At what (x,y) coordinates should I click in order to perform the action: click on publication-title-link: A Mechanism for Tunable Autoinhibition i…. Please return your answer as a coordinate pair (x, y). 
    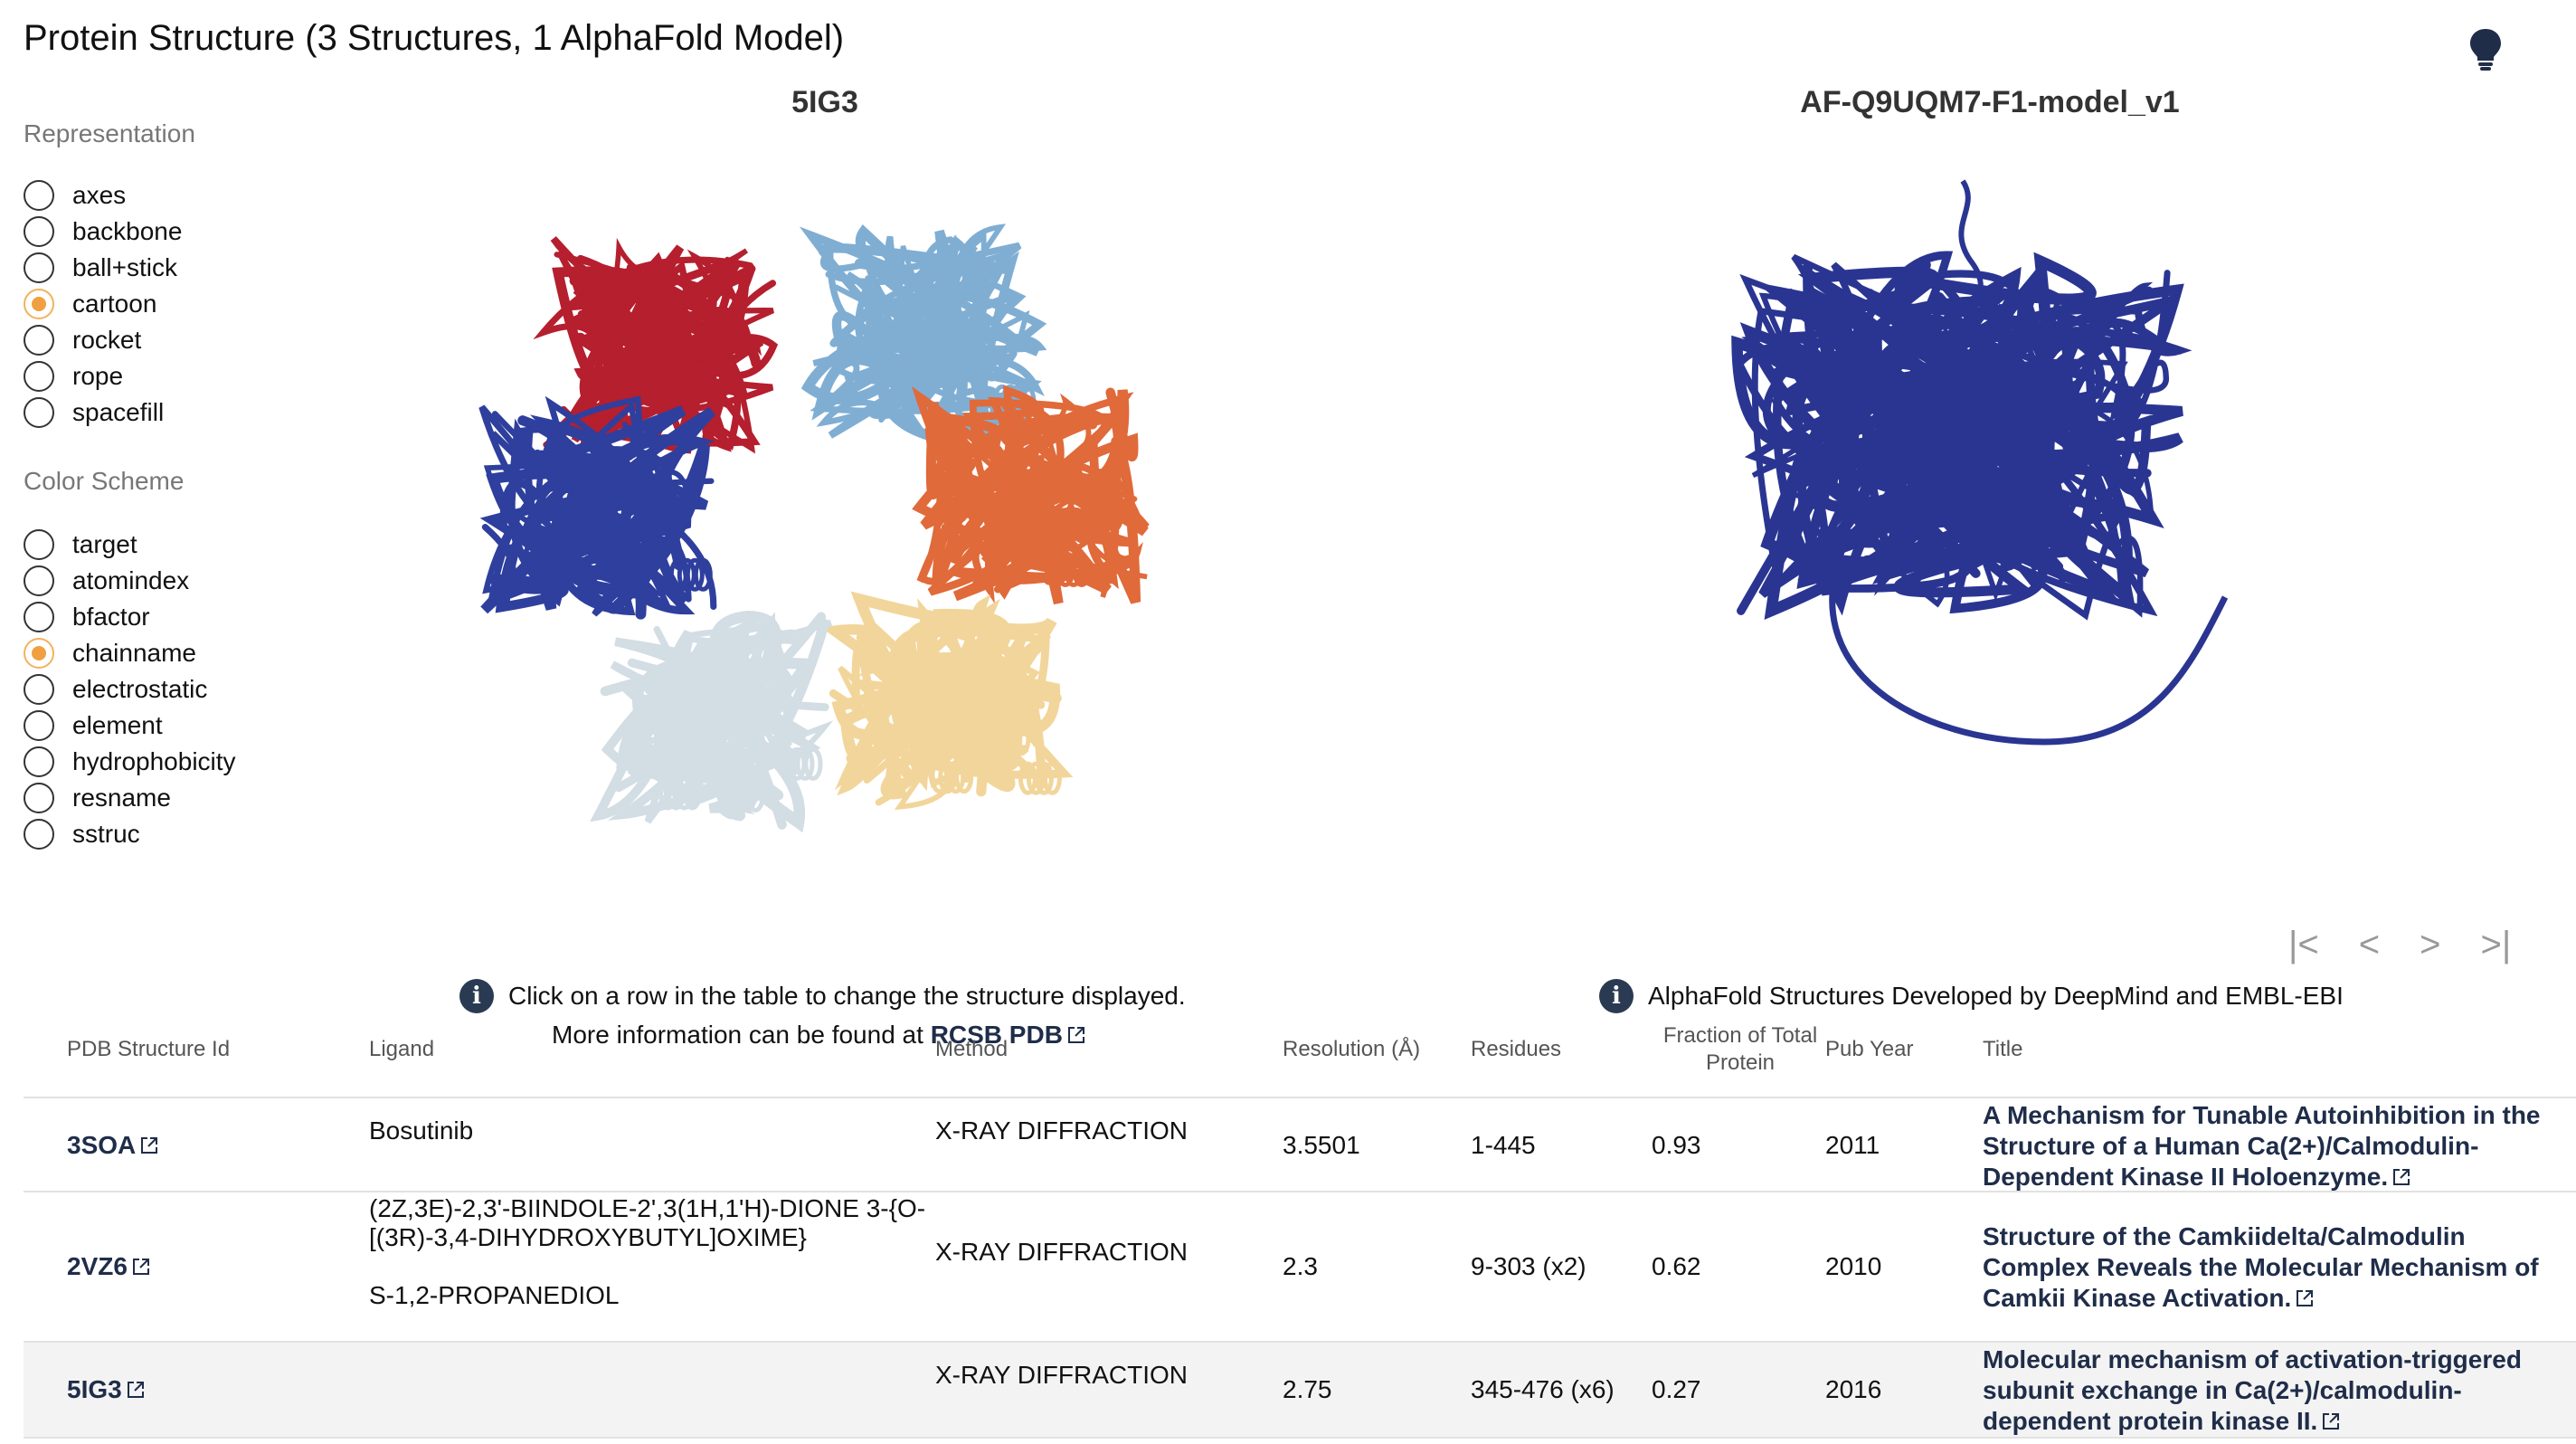
    Looking at the image, I should click on (2263, 1146).